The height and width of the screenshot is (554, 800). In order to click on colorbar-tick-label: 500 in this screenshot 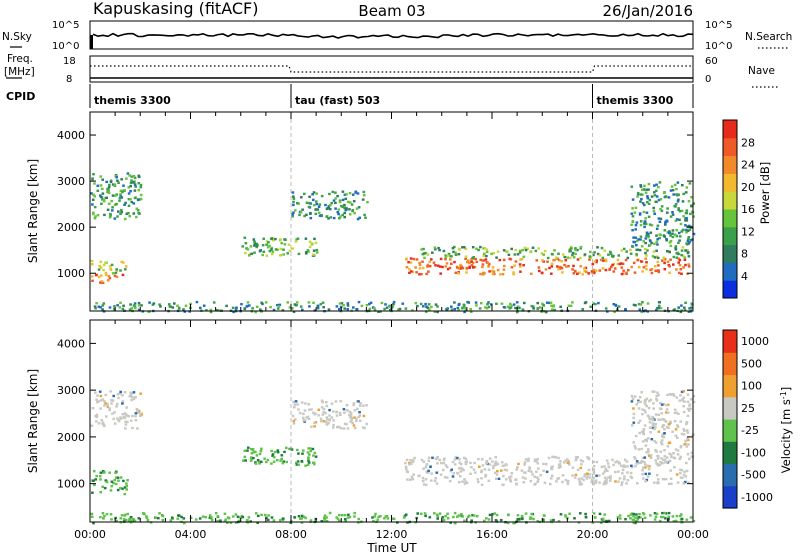, I will do `click(751, 363)`.